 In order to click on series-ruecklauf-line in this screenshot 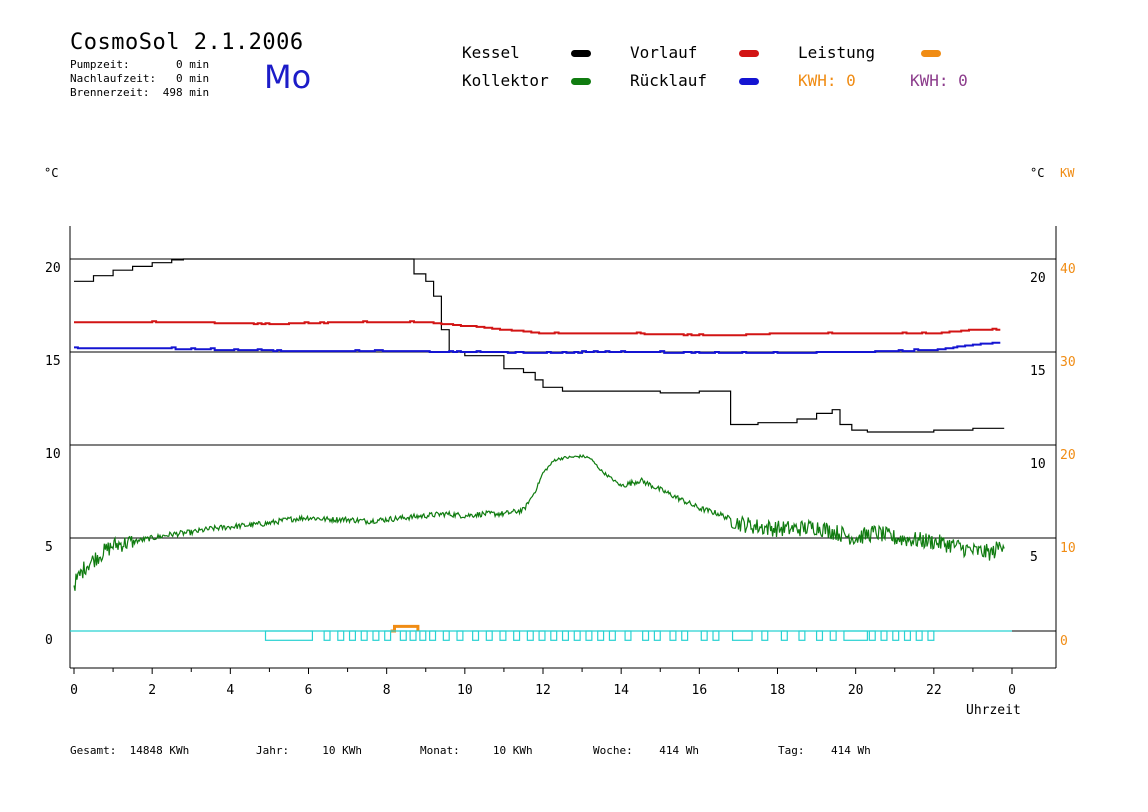, I will do `click(537, 347)`.